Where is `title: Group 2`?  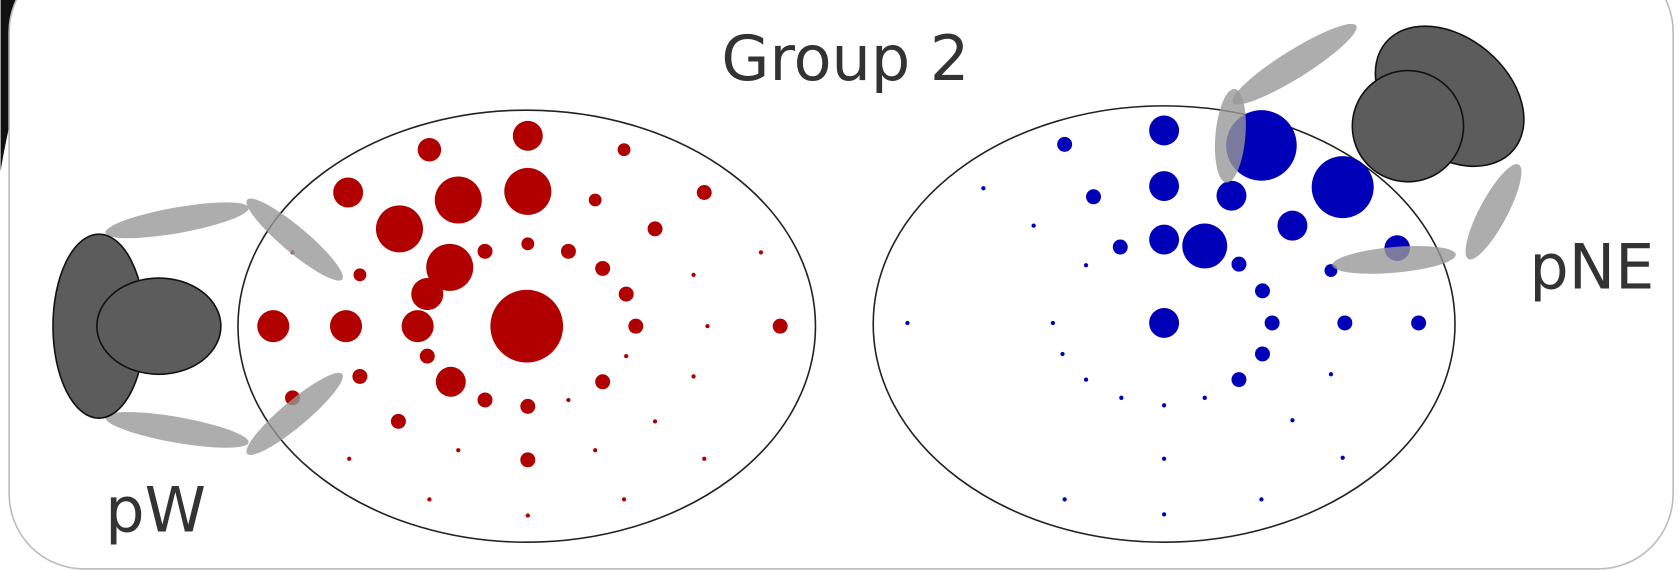
title: Group 2 is located at coordinates (845, 58).